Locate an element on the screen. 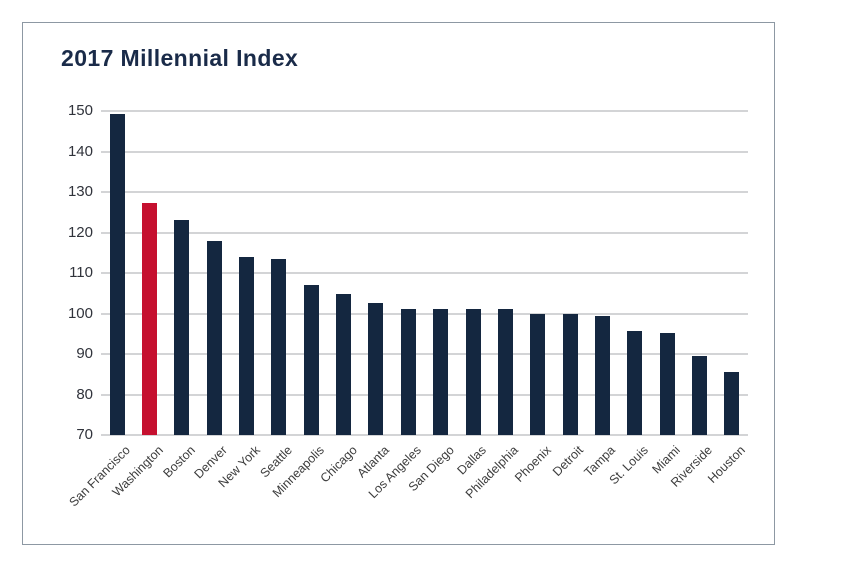  y-tick-label-70: 70 is located at coordinates (84, 434).